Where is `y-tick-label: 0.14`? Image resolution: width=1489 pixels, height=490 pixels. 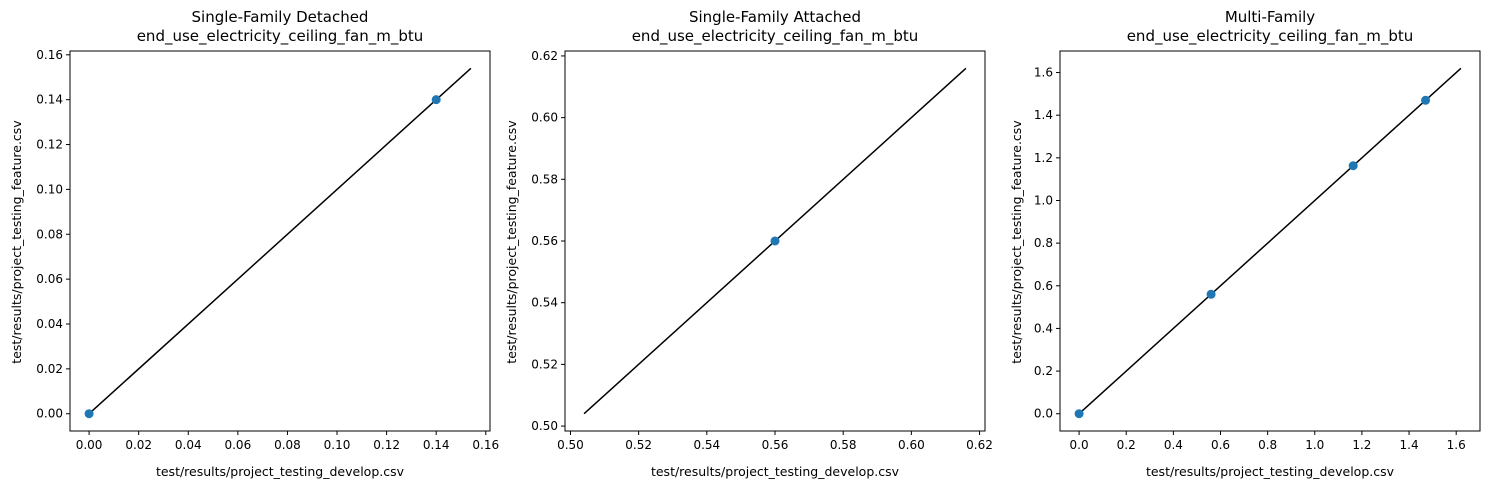
y-tick-label: 0.14 is located at coordinates (49, 100).